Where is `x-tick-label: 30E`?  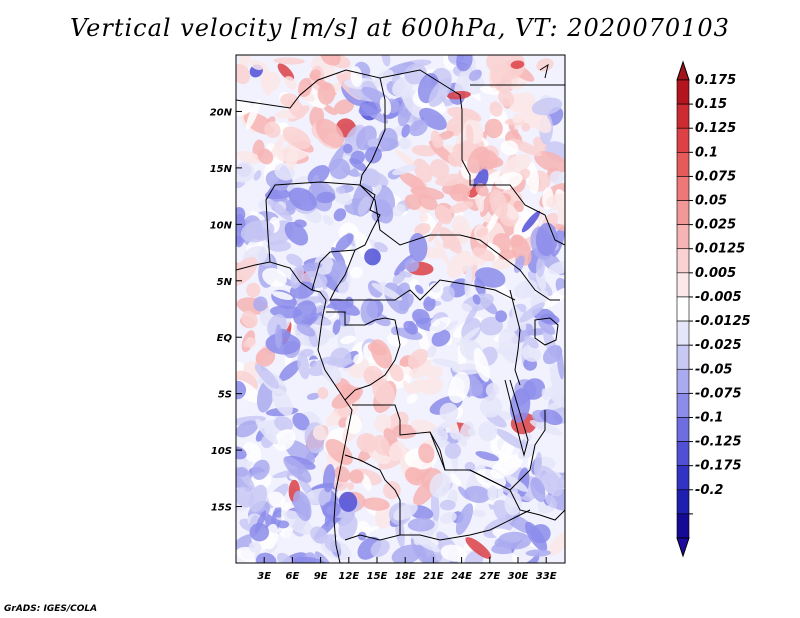
x-tick-label: 30E is located at coordinates (518, 576).